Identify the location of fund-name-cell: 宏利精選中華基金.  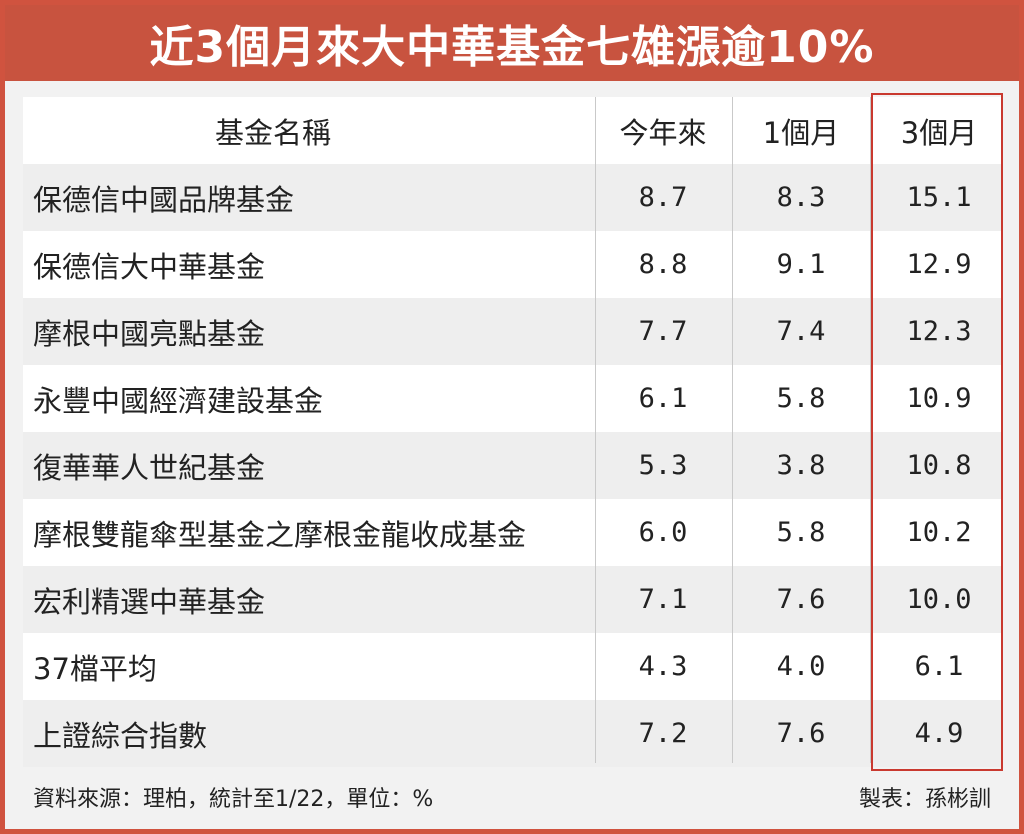
(149, 601).